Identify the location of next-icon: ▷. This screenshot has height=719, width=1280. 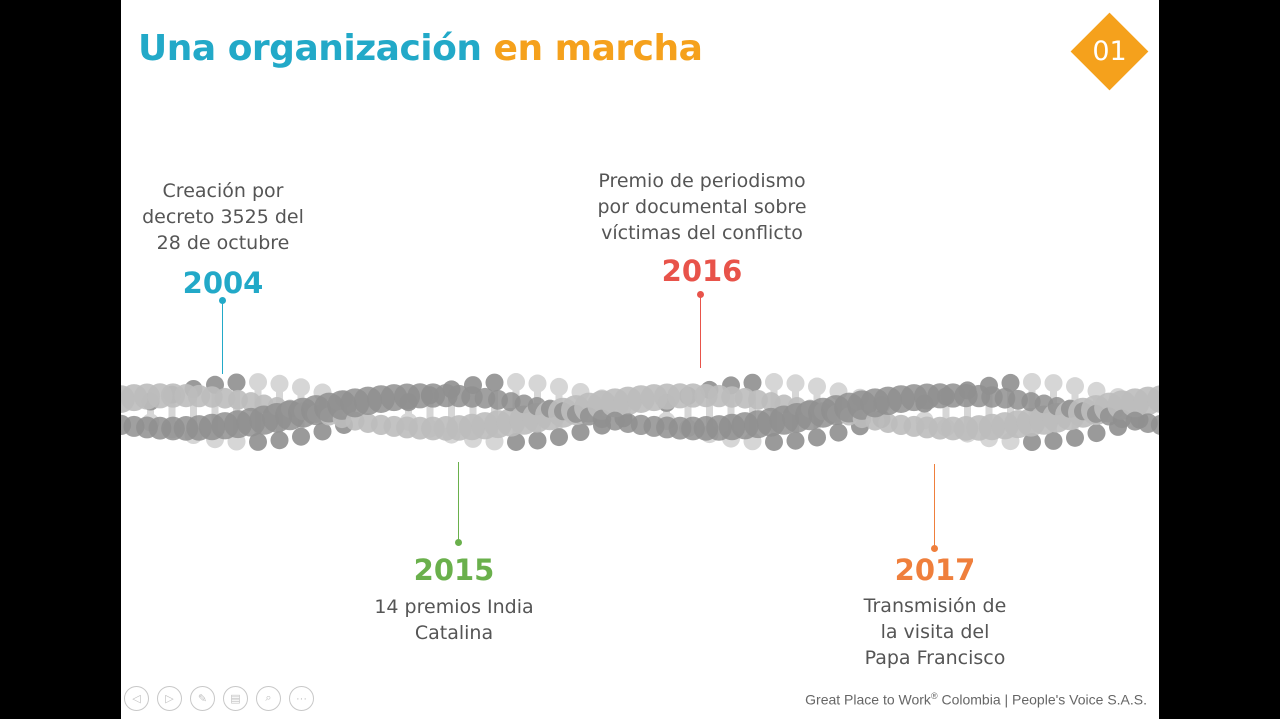
(169, 698).